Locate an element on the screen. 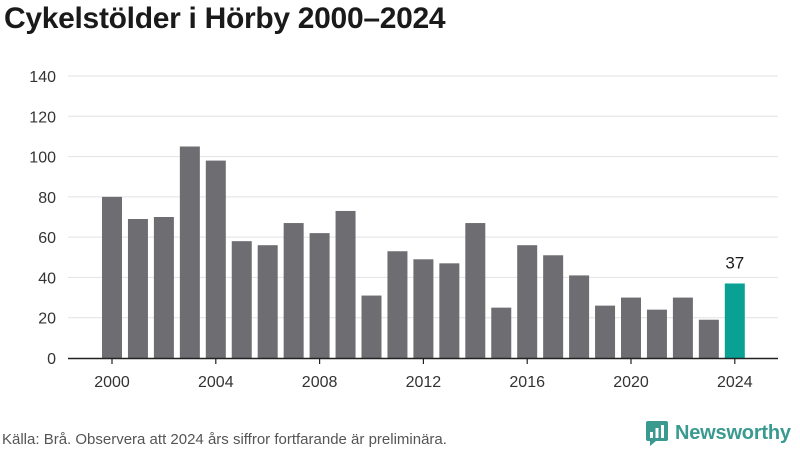 The height and width of the screenshot is (450, 800). brand-logo: Newsworthy is located at coordinates (718, 433).